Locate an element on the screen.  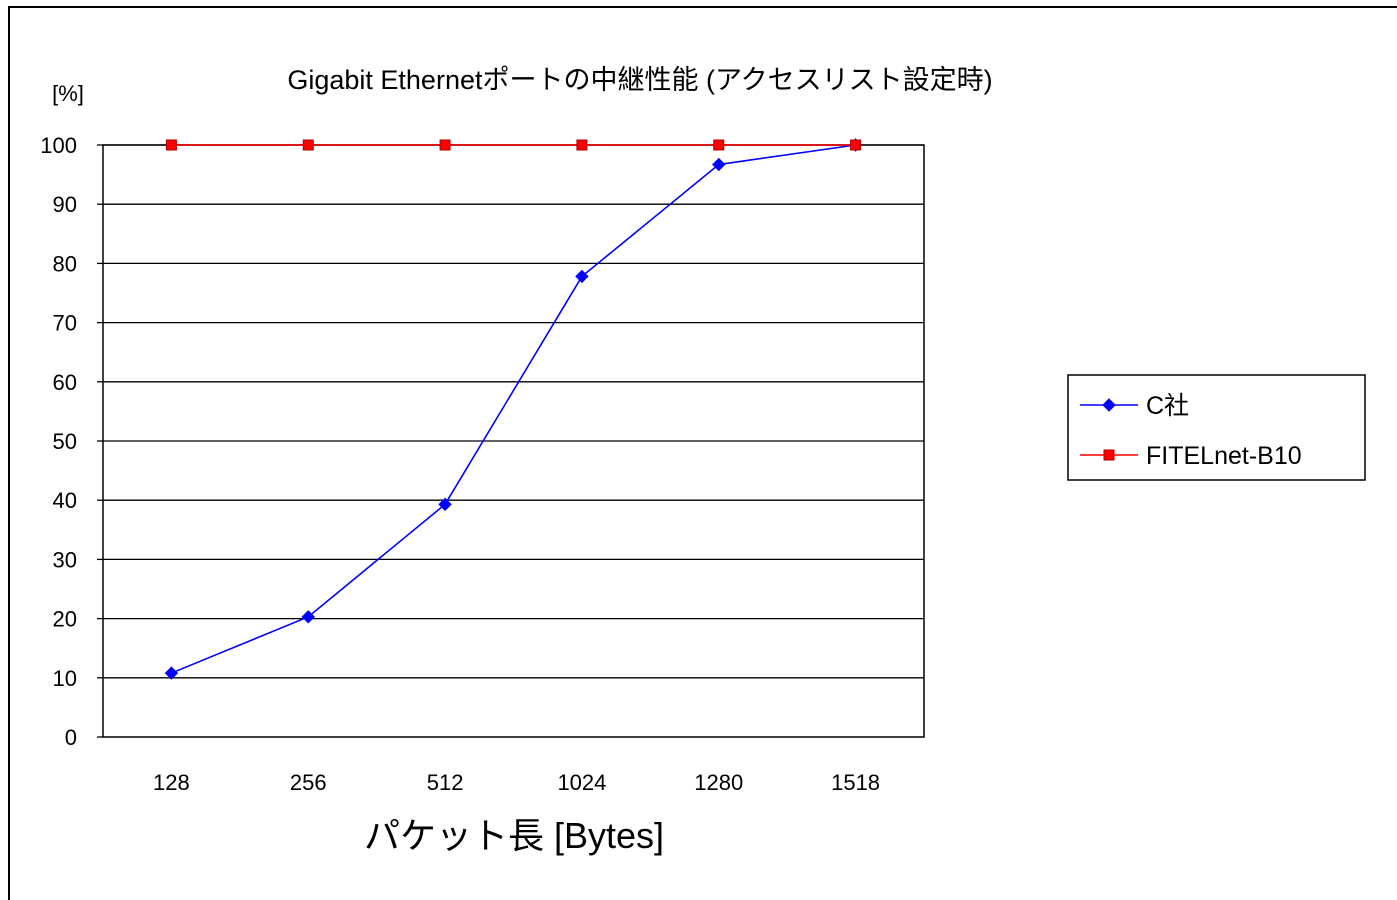
y-tick-label: 90 is located at coordinates (65, 204).